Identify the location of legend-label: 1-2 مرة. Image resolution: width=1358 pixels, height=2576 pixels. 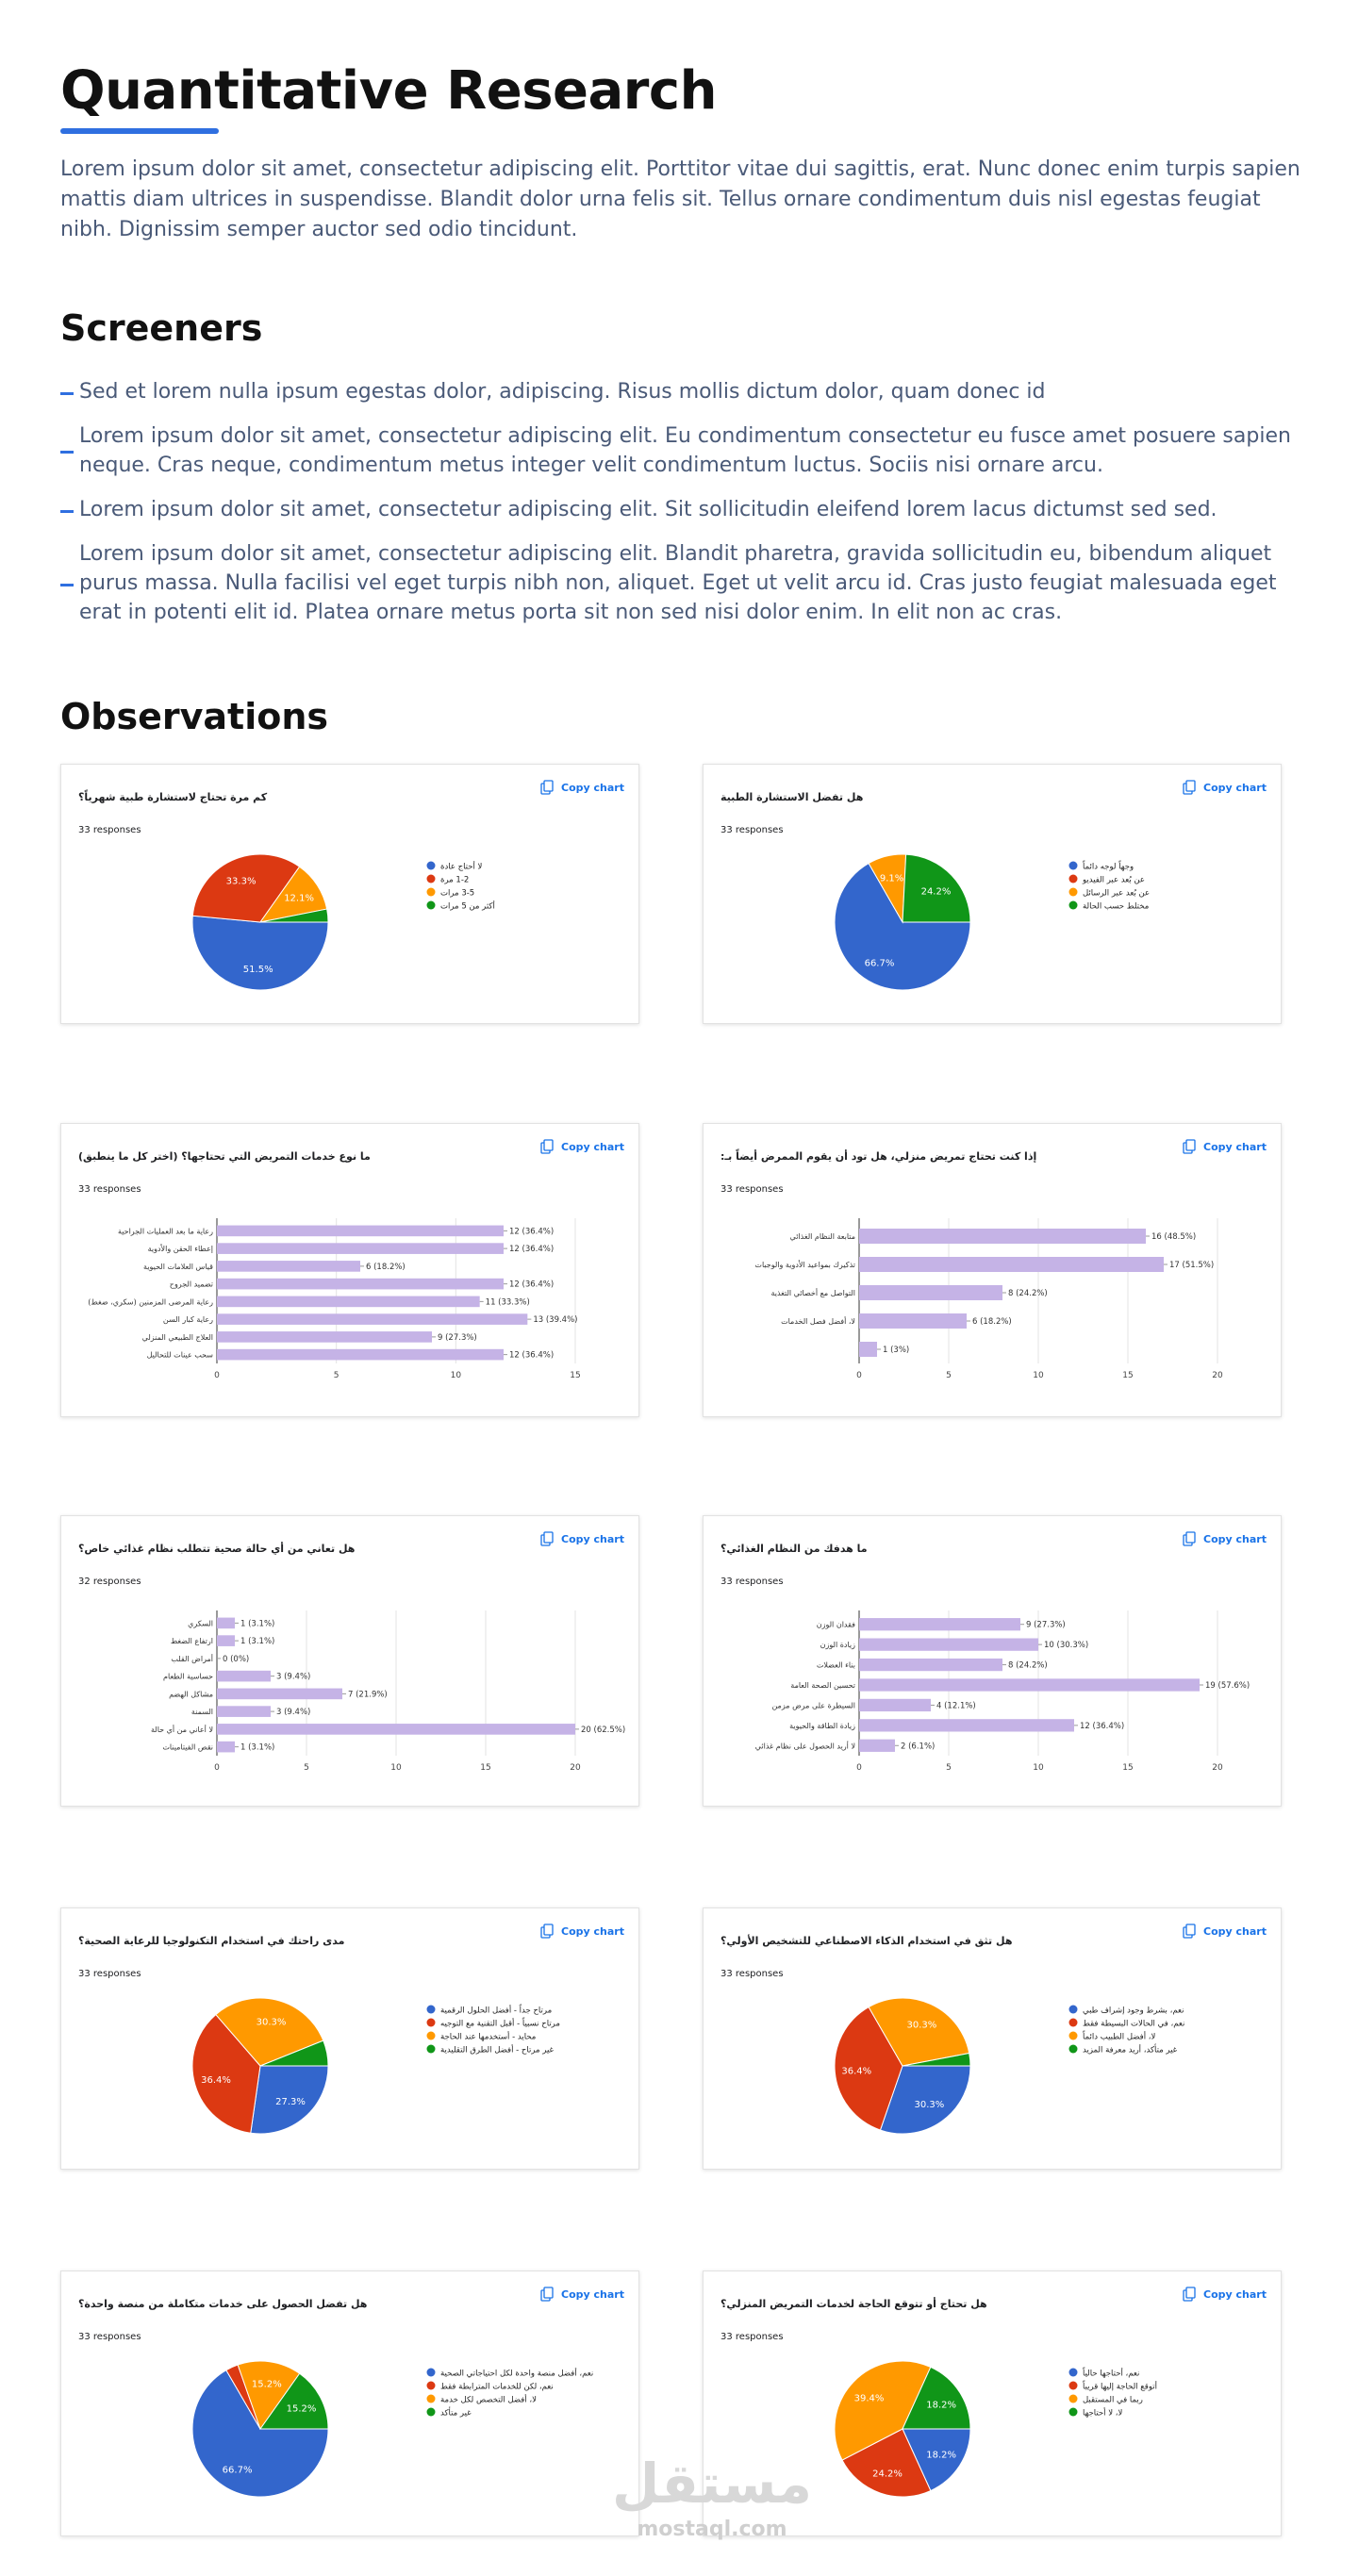
(454, 880).